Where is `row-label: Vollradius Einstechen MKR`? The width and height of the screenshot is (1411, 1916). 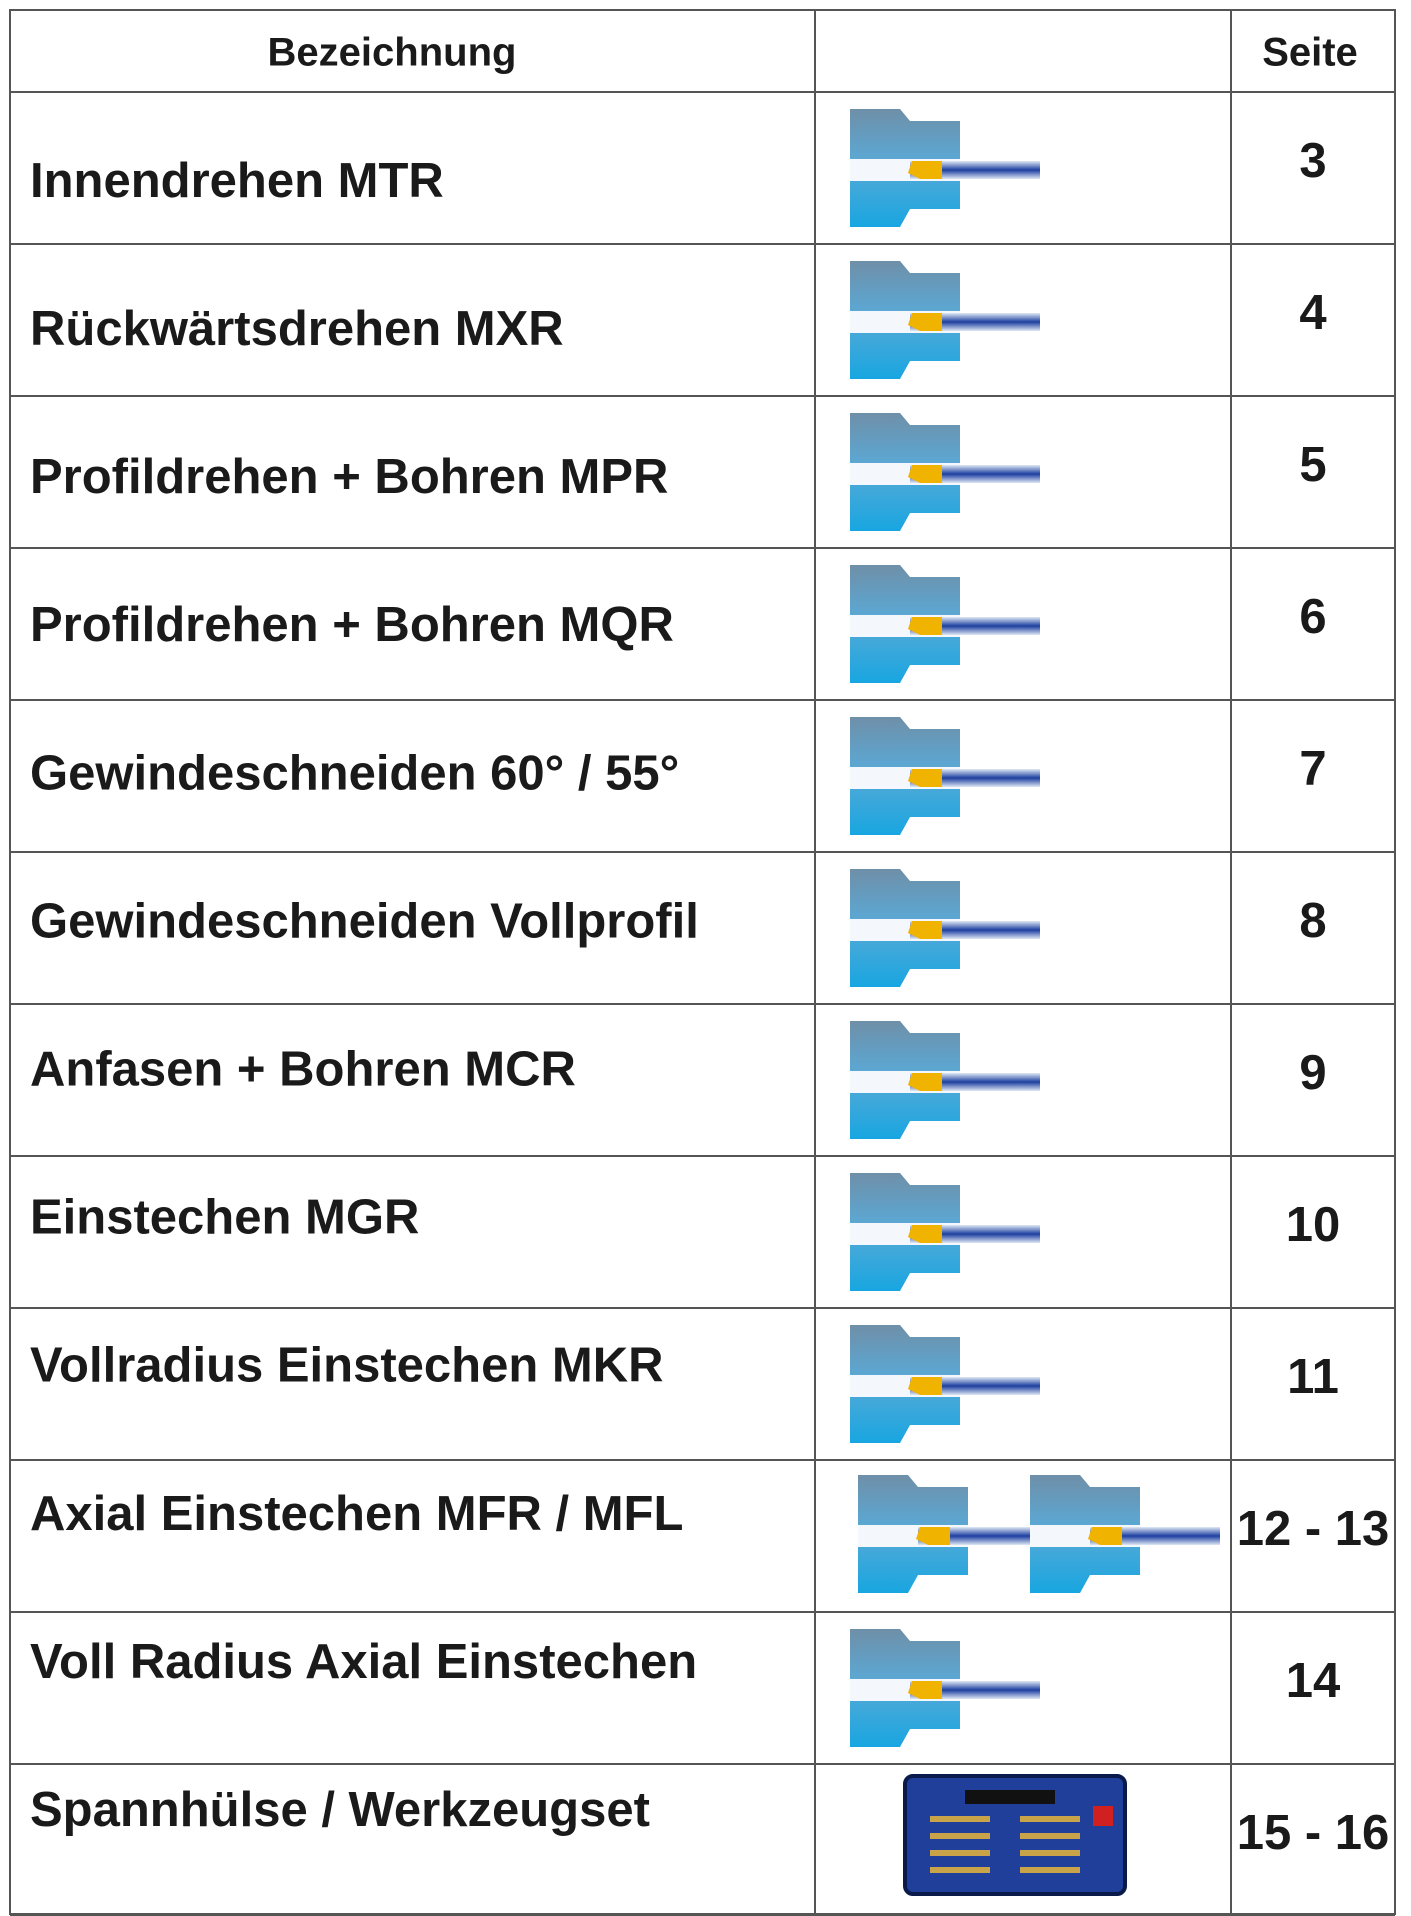 row-label: Vollradius Einstechen MKR is located at coordinates (346, 1366).